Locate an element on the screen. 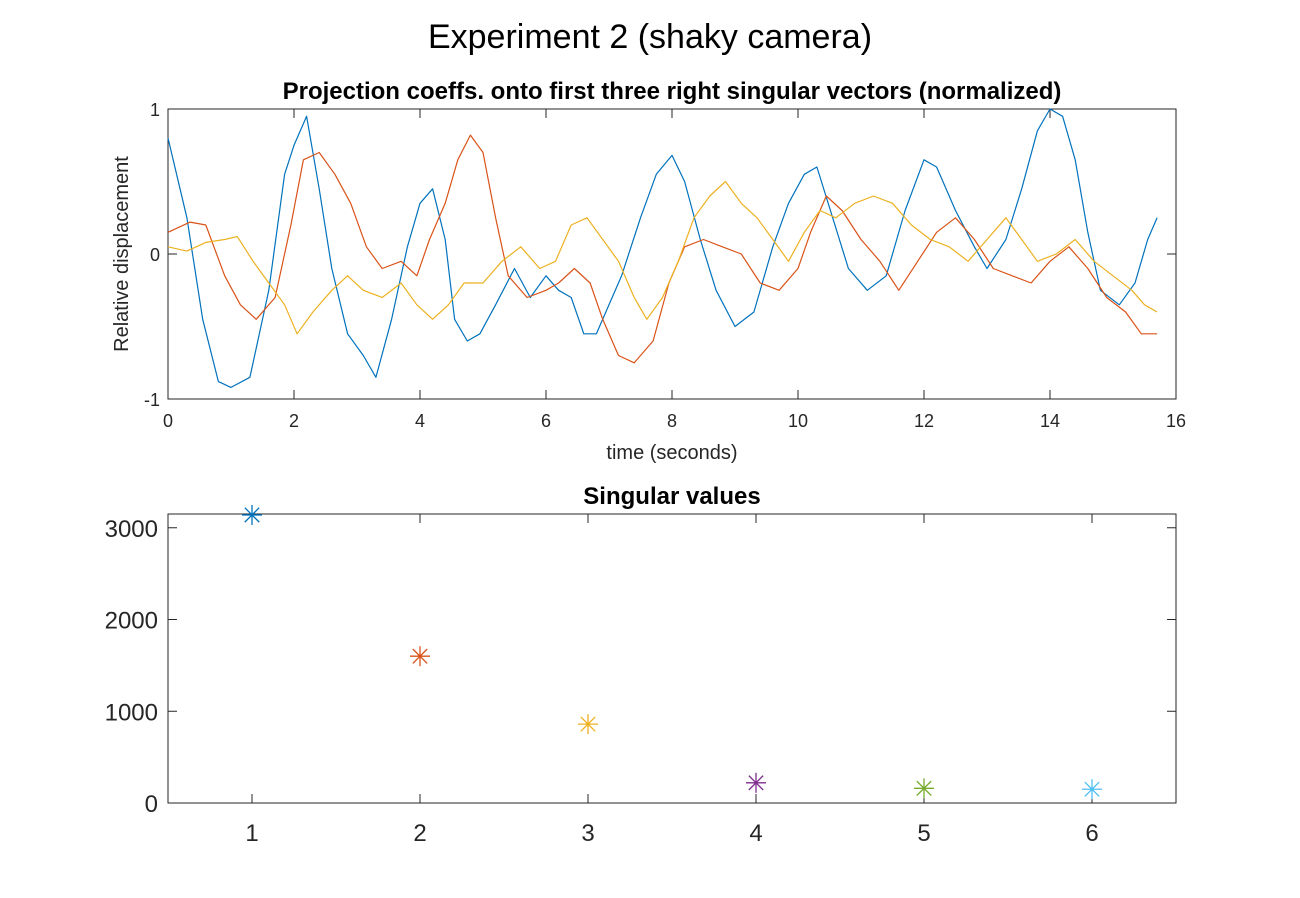 The width and height of the screenshot is (1300, 898). projection-y-tick-label: -1 is located at coordinates (152, 400).